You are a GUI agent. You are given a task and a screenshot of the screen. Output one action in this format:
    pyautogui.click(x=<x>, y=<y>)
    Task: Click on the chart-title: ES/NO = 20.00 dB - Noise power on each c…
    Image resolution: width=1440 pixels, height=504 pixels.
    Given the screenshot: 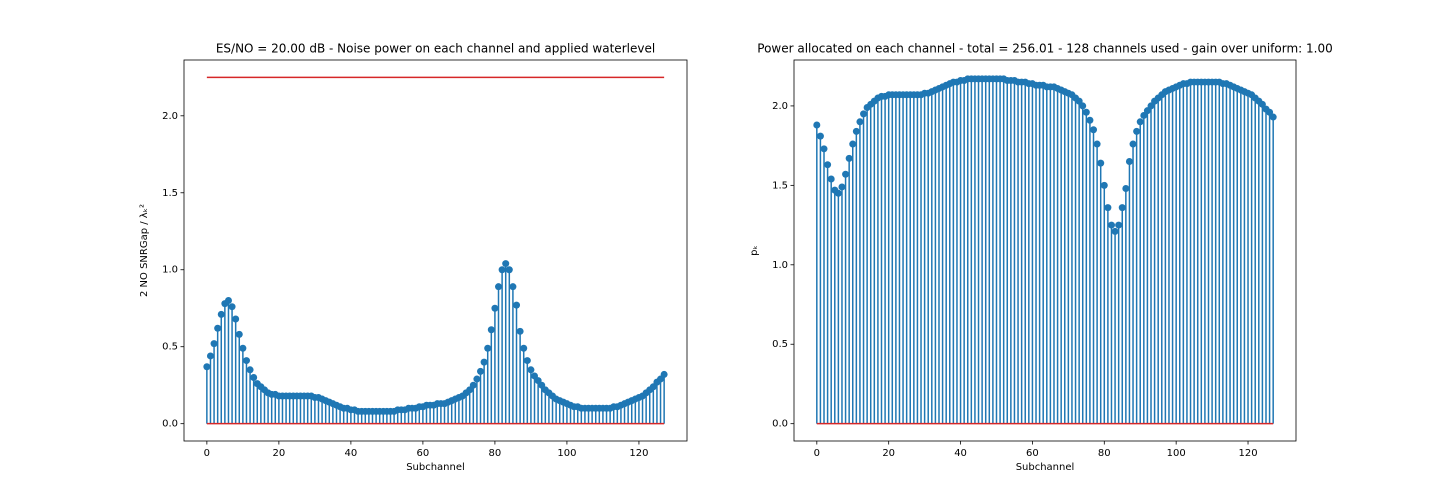 What is the action you would take?
    pyautogui.click(x=435, y=49)
    